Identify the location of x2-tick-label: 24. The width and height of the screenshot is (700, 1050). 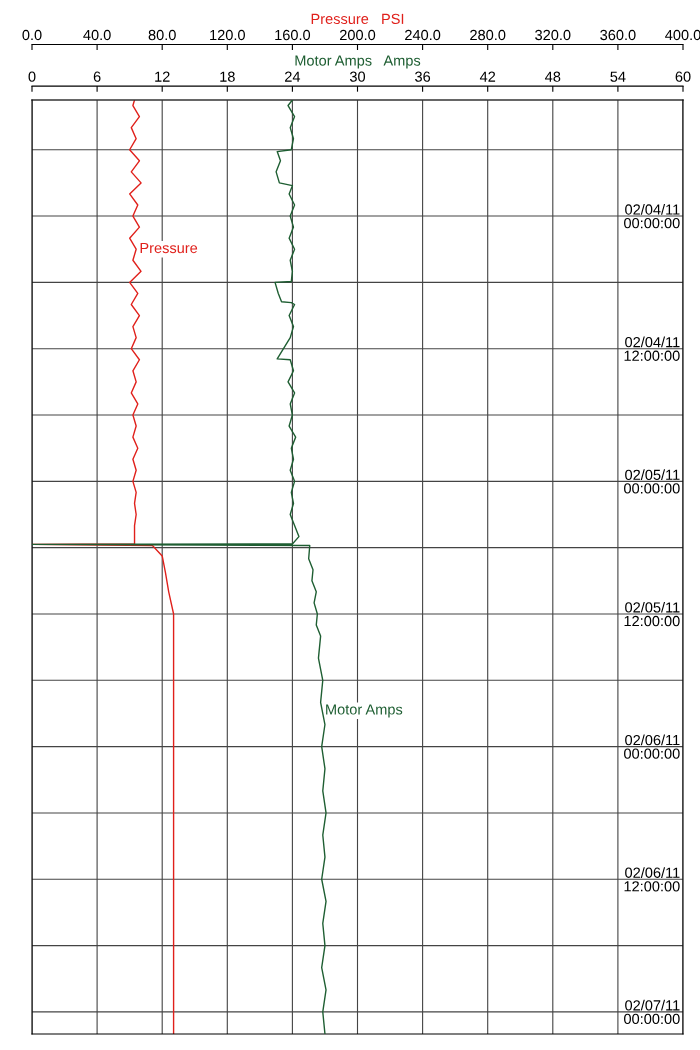
(293, 76).